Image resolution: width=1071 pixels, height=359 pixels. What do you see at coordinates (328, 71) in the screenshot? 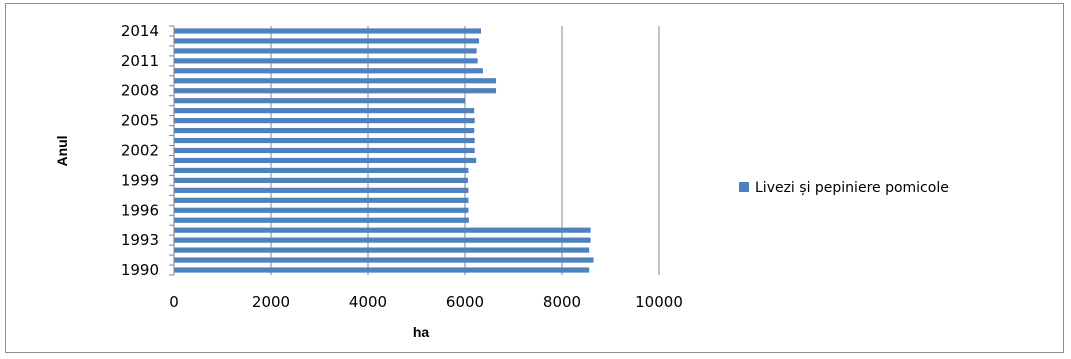
I see `bar-2010` at bounding box center [328, 71].